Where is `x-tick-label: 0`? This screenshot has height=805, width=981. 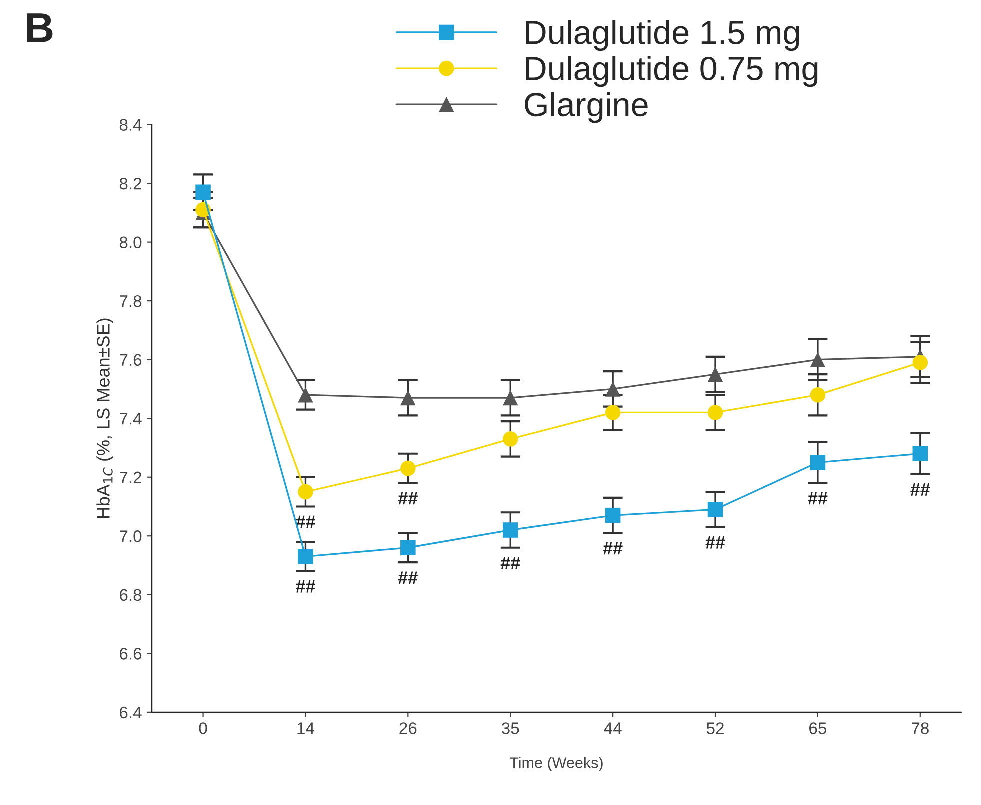 x-tick-label: 0 is located at coordinates (203, 728).